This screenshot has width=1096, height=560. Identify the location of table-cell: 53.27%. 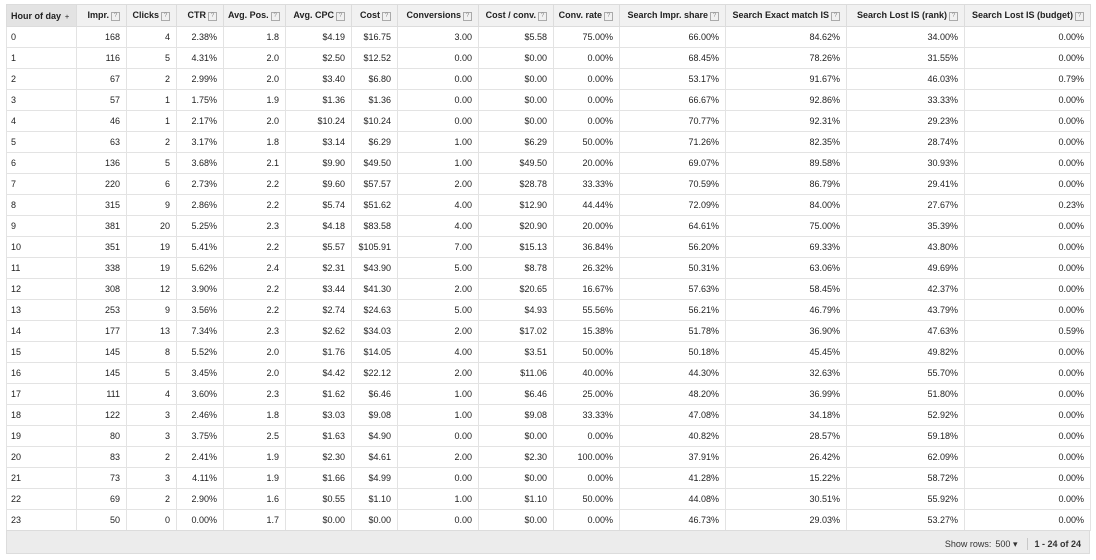
(905, 520).